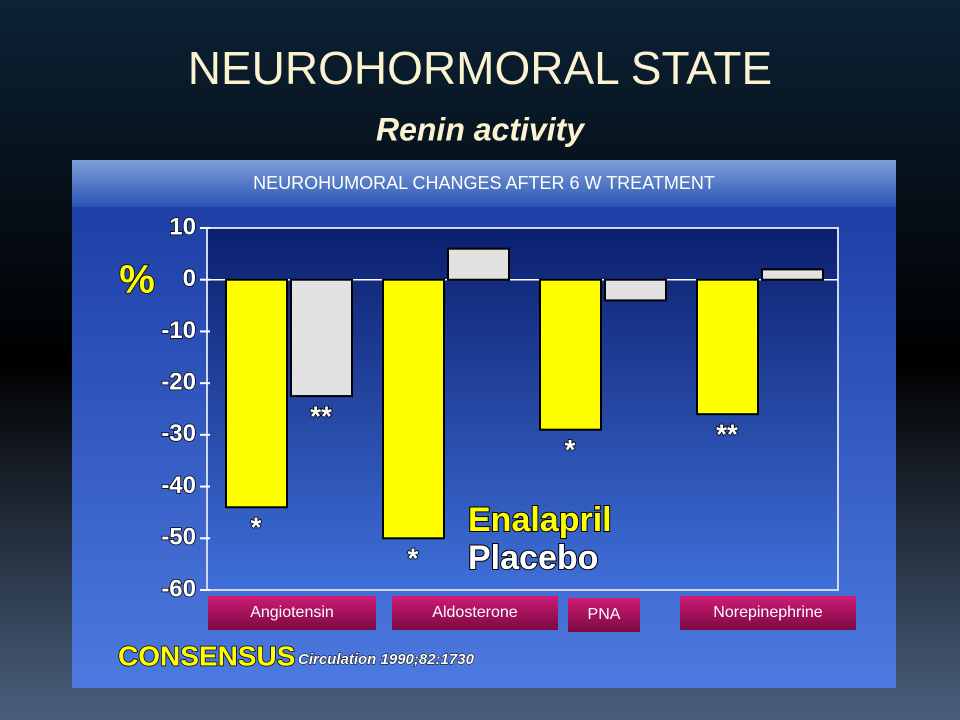  I want to click on chart-header, so click(484, 183).